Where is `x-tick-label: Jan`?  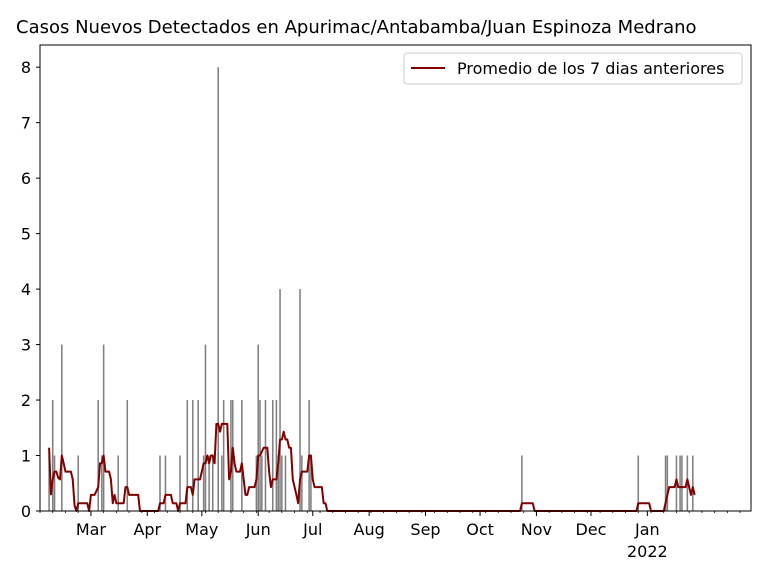 x-tick-label: Jan is located at coordinates (647, 529).